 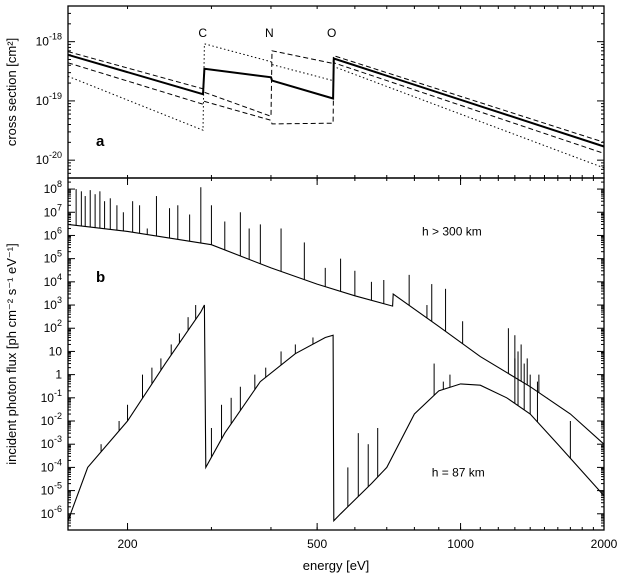 What do you see at coordinates (202, 33) in the screenshot?
I see `edge-label-C: C` at bounding box center [202, 33].